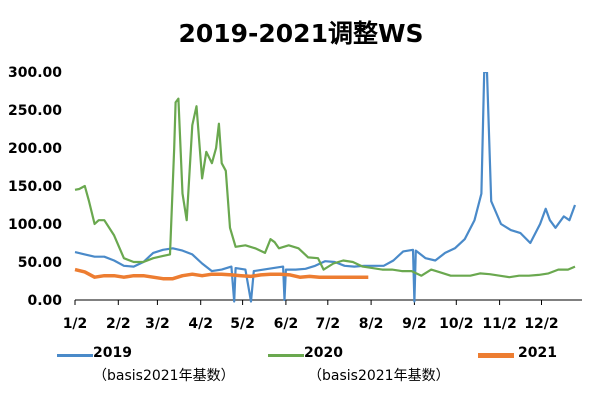  I want to click on legend-swatch-2020, so click(286, 355).